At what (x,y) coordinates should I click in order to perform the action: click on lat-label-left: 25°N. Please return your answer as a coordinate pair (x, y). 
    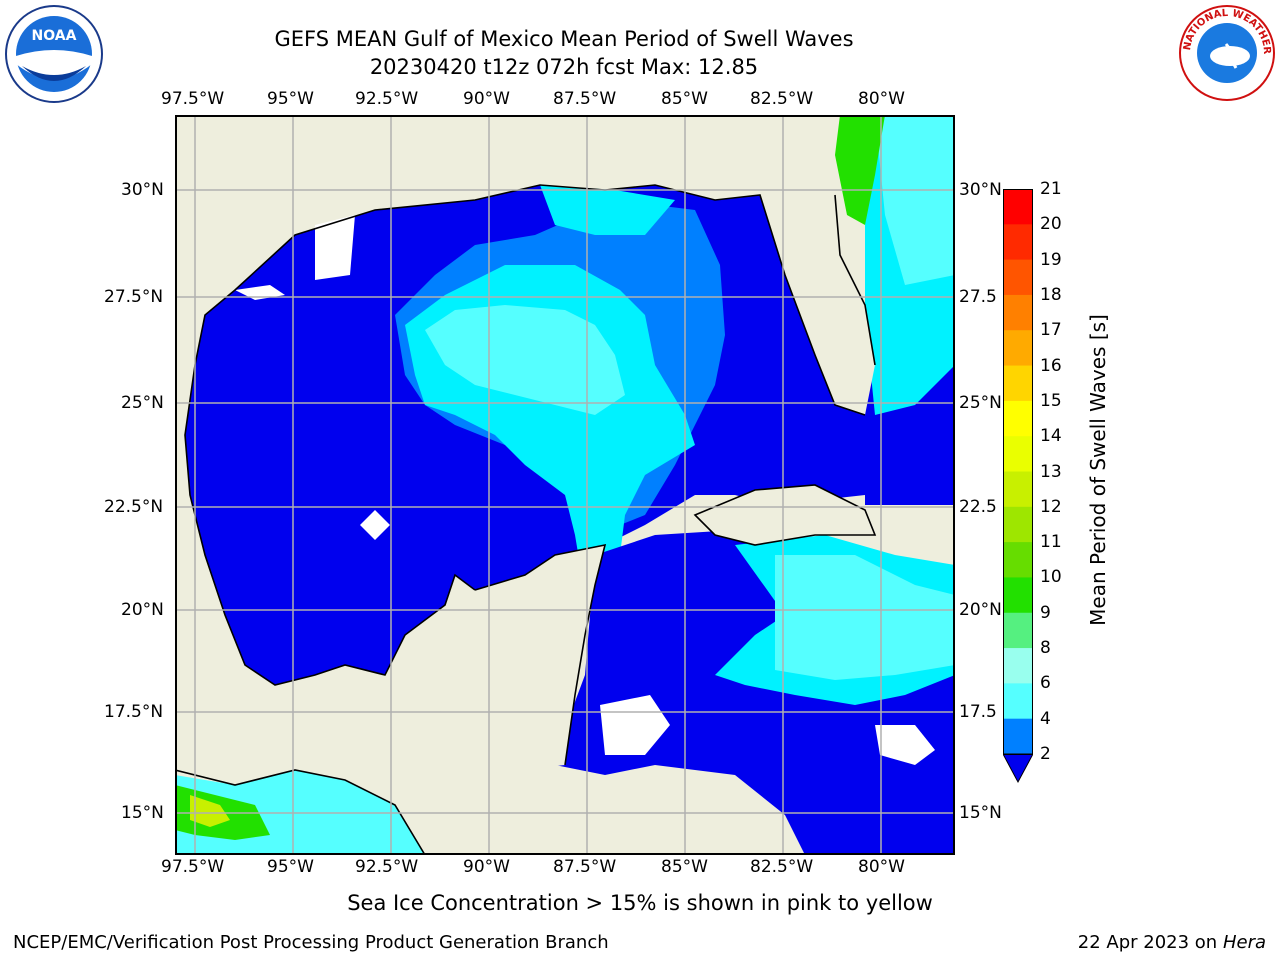
    Looking at the image, I should click on (142, 403).